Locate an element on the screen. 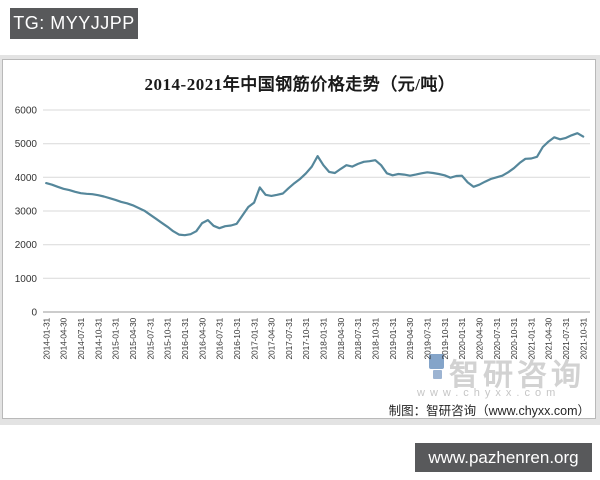 The image size is (600, 480). watermark-brand-text: 智研咨询 is located at coordinates (517, 375).